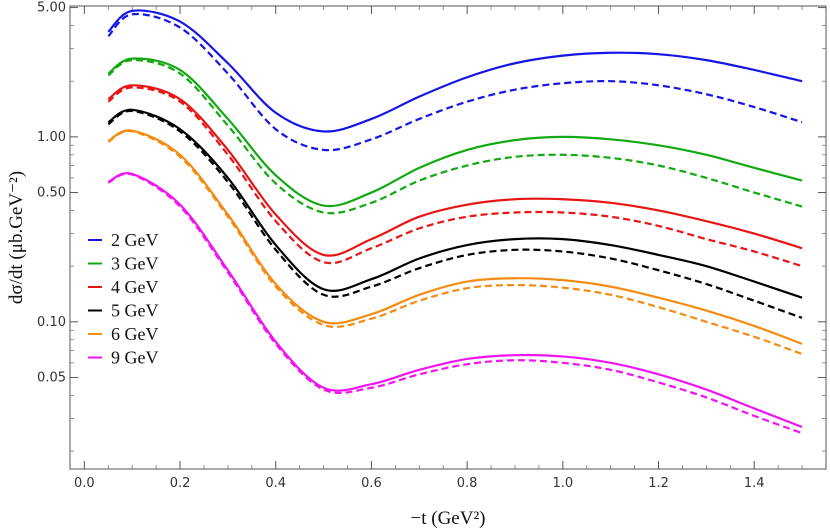 The width and height of the screenshot is (830, 530). I want to click on legend: 2 GeV 3 GeV 4 GeV 5 GeV 6 GeV 9 GeV, so click(123, 299).